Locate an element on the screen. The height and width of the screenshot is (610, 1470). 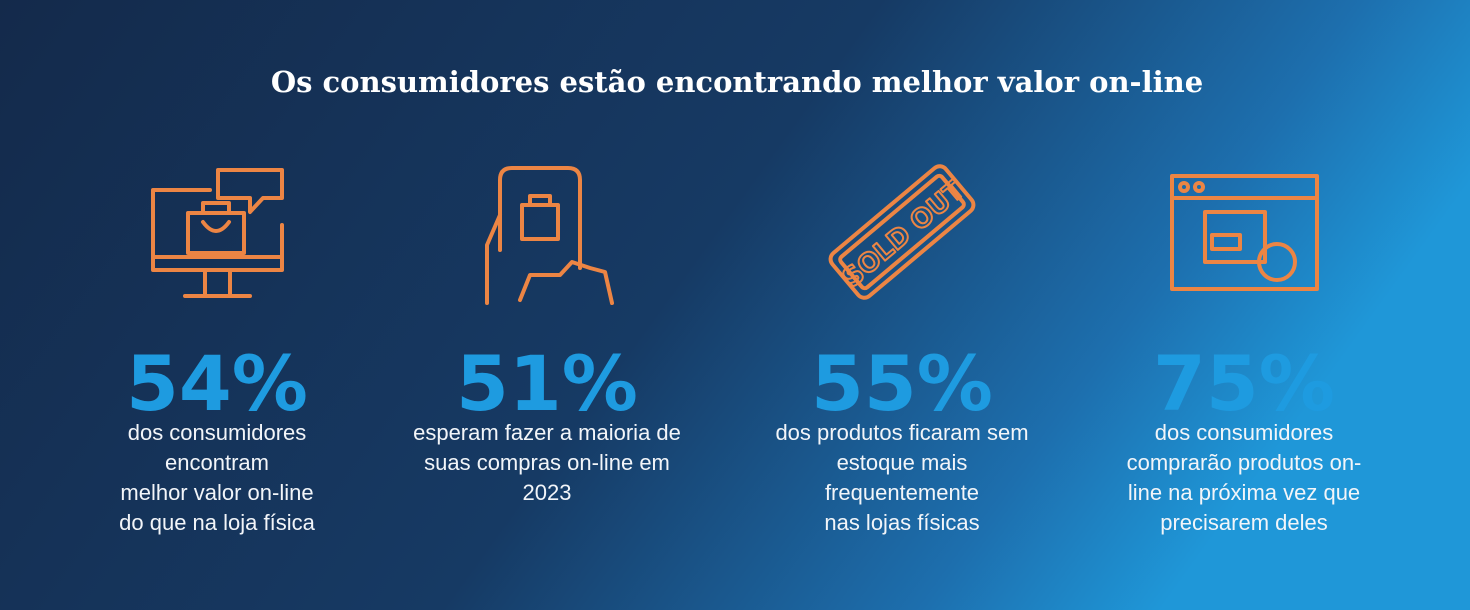
icon-monitor is located at coordinates (217, 233).